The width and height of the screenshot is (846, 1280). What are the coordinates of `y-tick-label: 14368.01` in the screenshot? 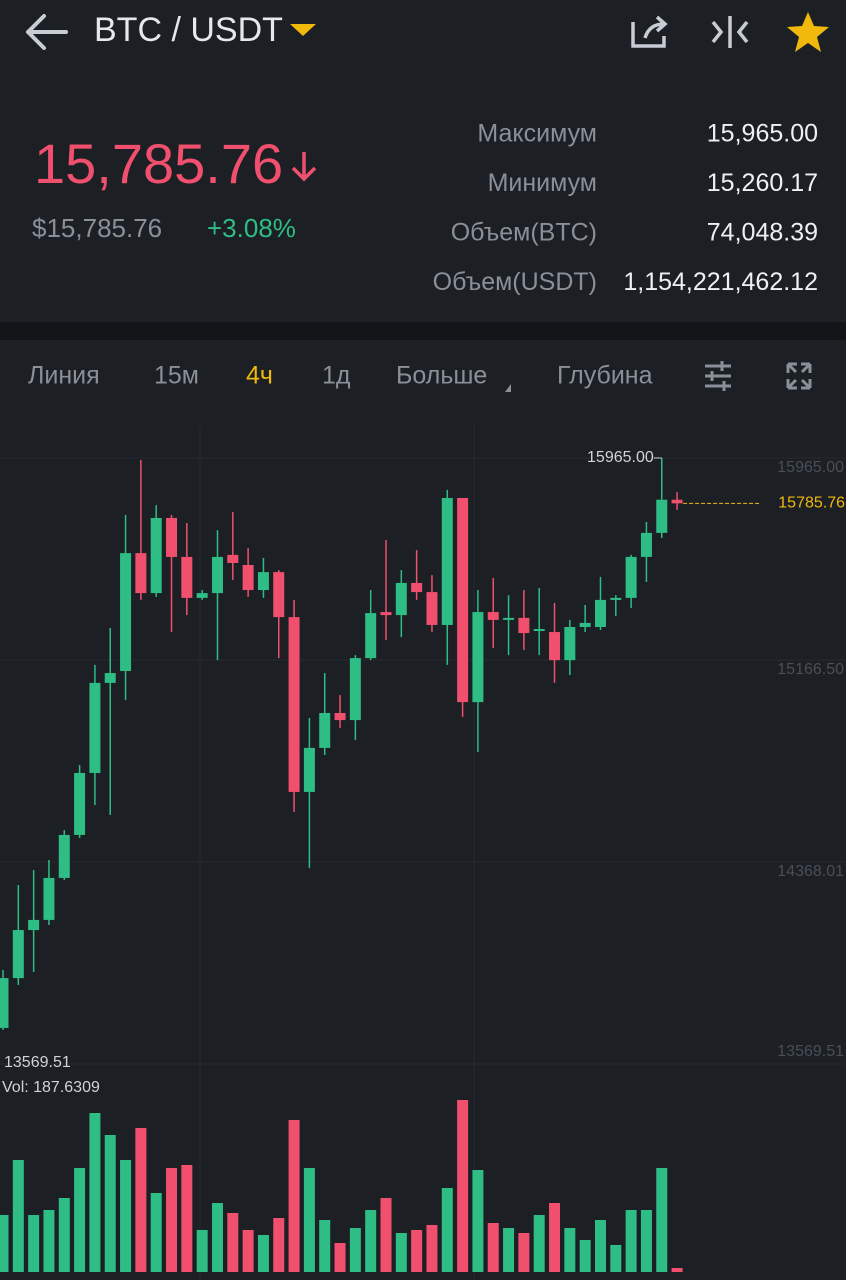 It's located at (810, 871).